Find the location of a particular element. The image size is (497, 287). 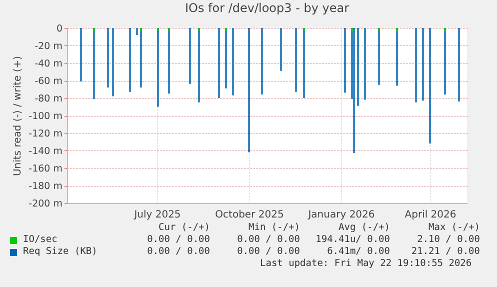

x-tick-label: July 2025 is located at coordinates (157, 215).